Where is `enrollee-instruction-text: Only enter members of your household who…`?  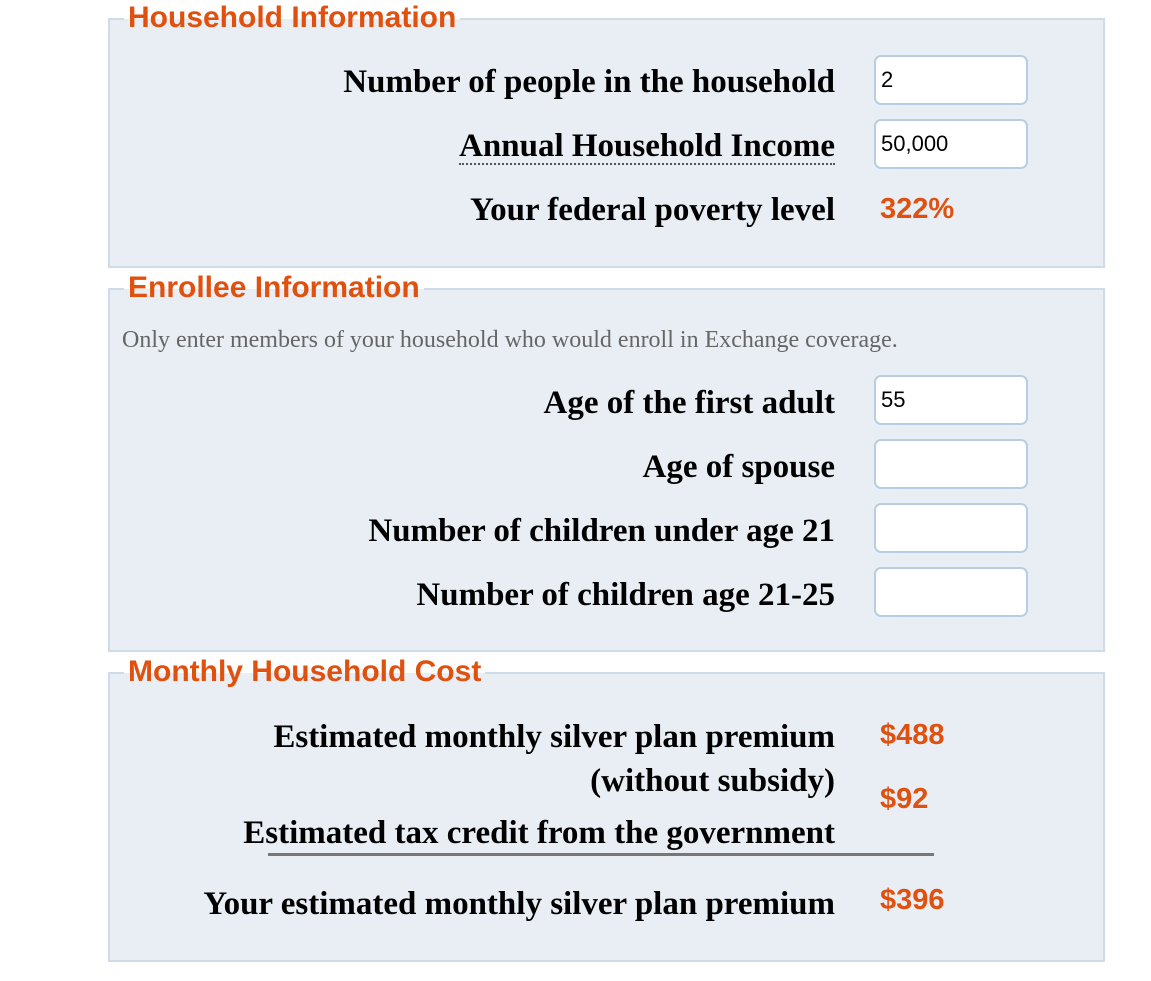 enrollee-instruction-text: Only enter members of your household who… is located at coordinates (510, 340).